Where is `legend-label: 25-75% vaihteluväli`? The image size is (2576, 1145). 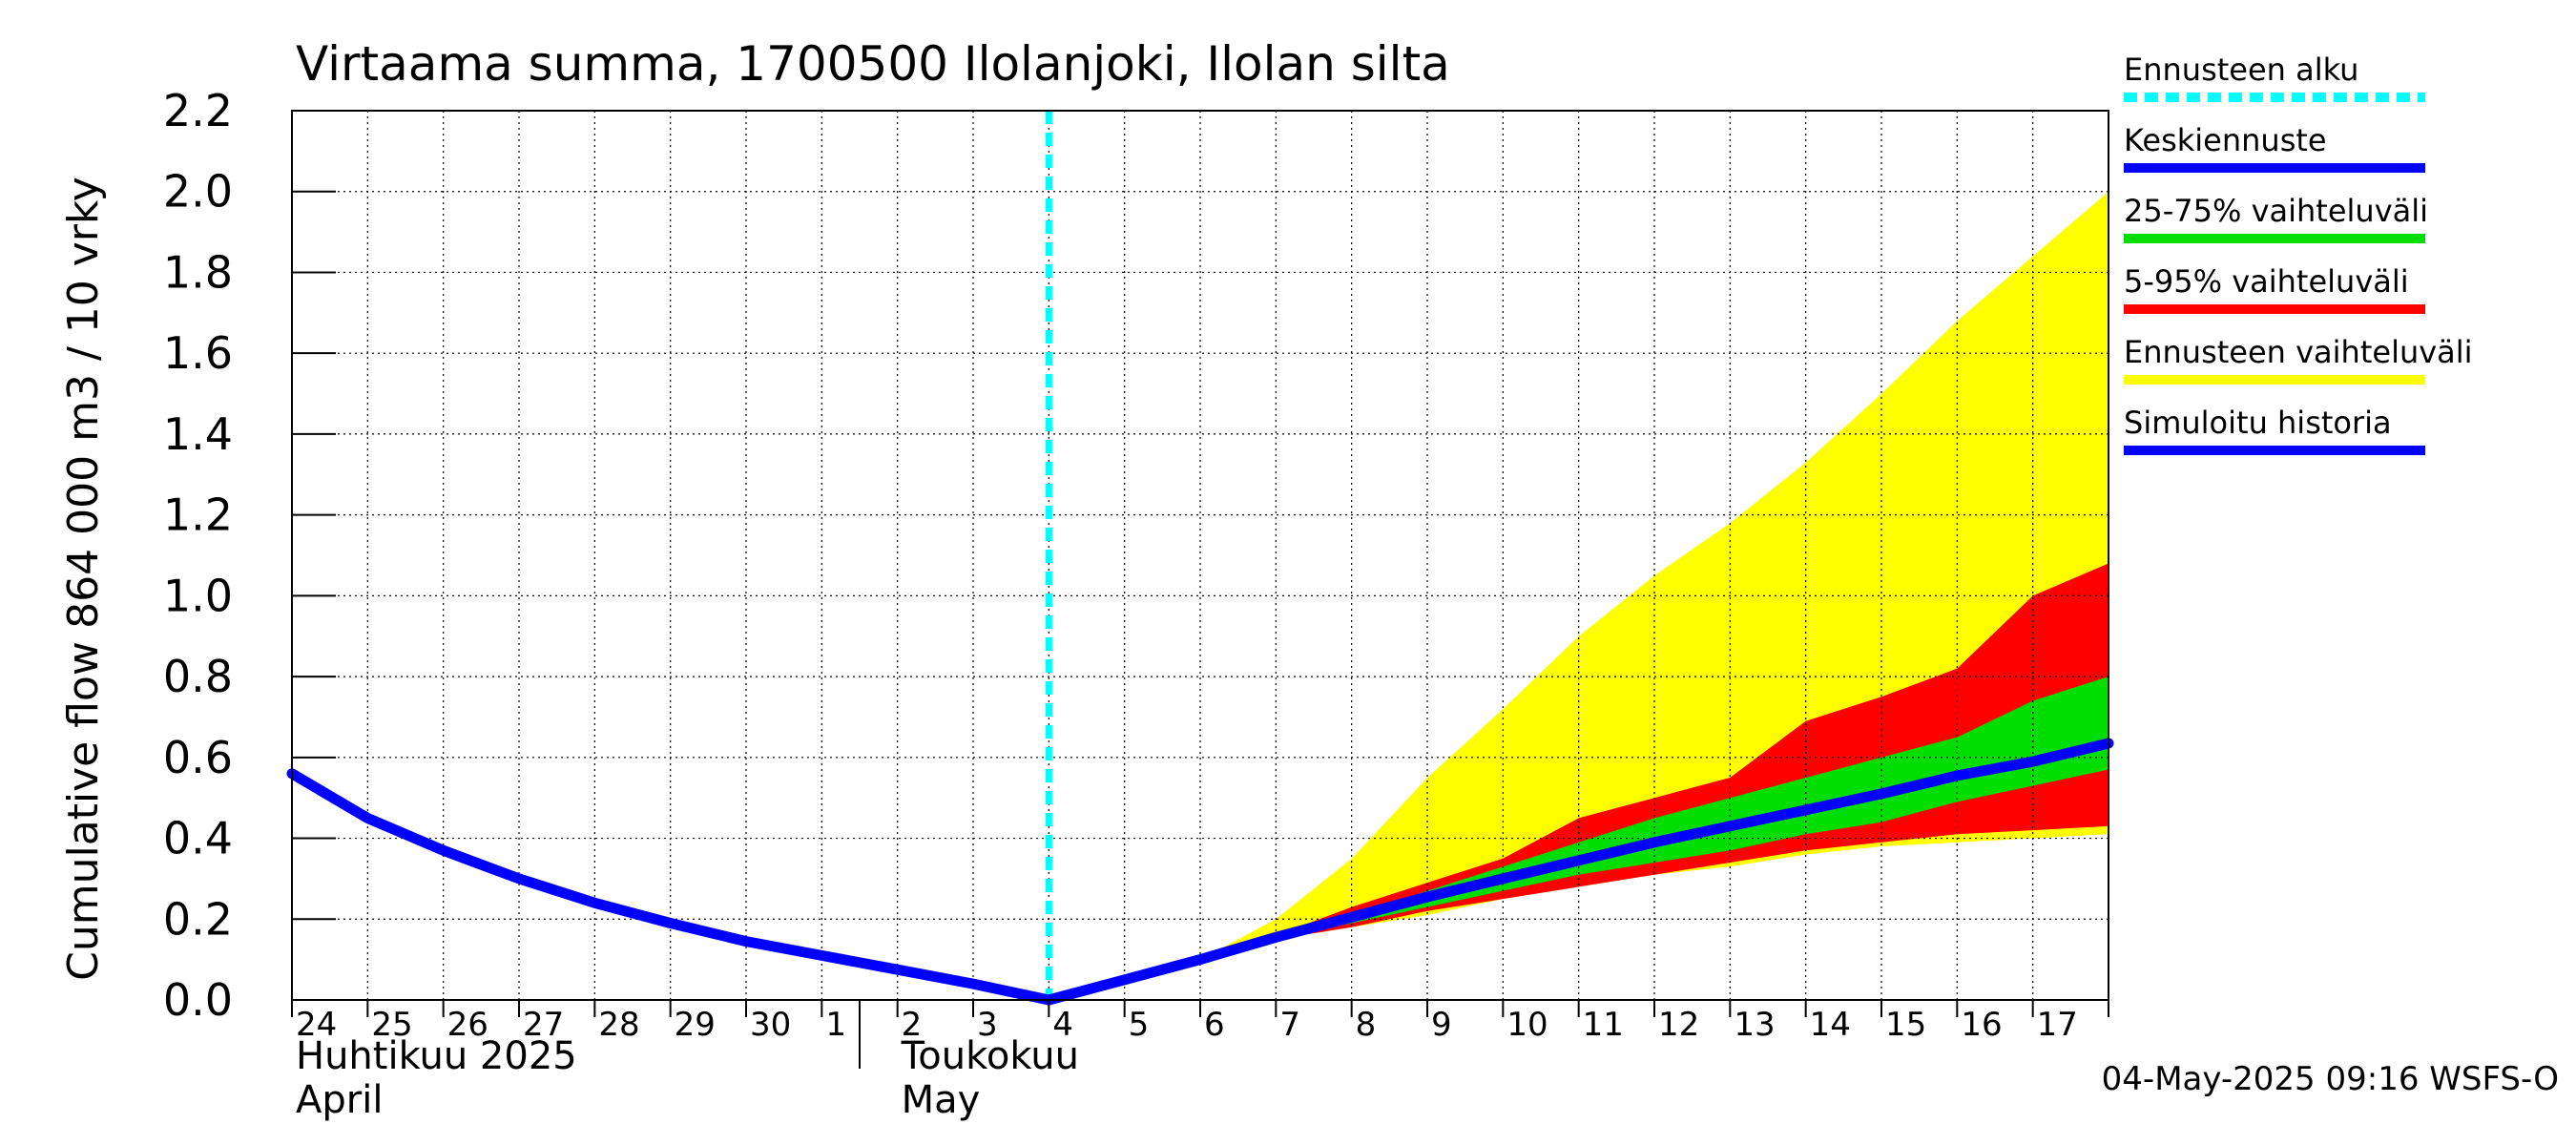
legend-label: 25-75% vaihteluväli is located at coordinates (2276, 211).